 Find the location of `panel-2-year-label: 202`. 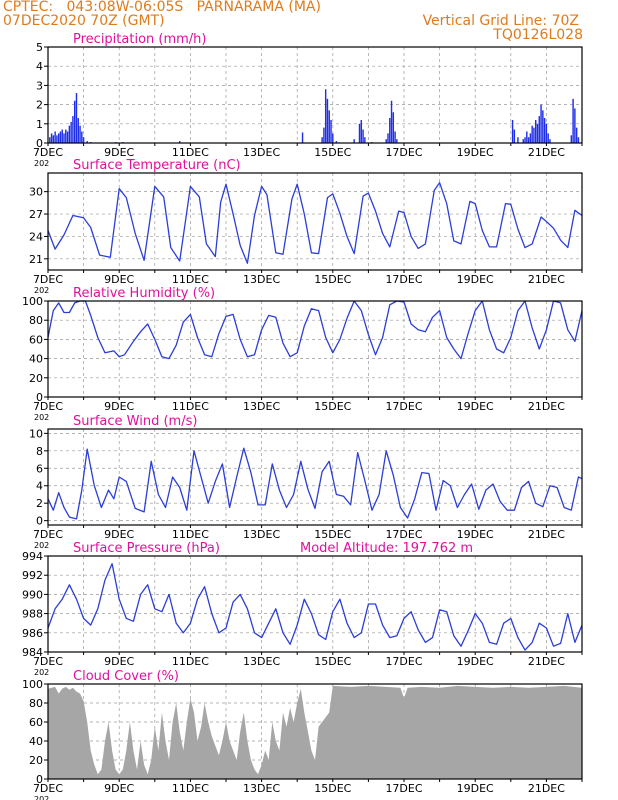

panel-2-year-label: 202 is located at coordinates (41, 290).